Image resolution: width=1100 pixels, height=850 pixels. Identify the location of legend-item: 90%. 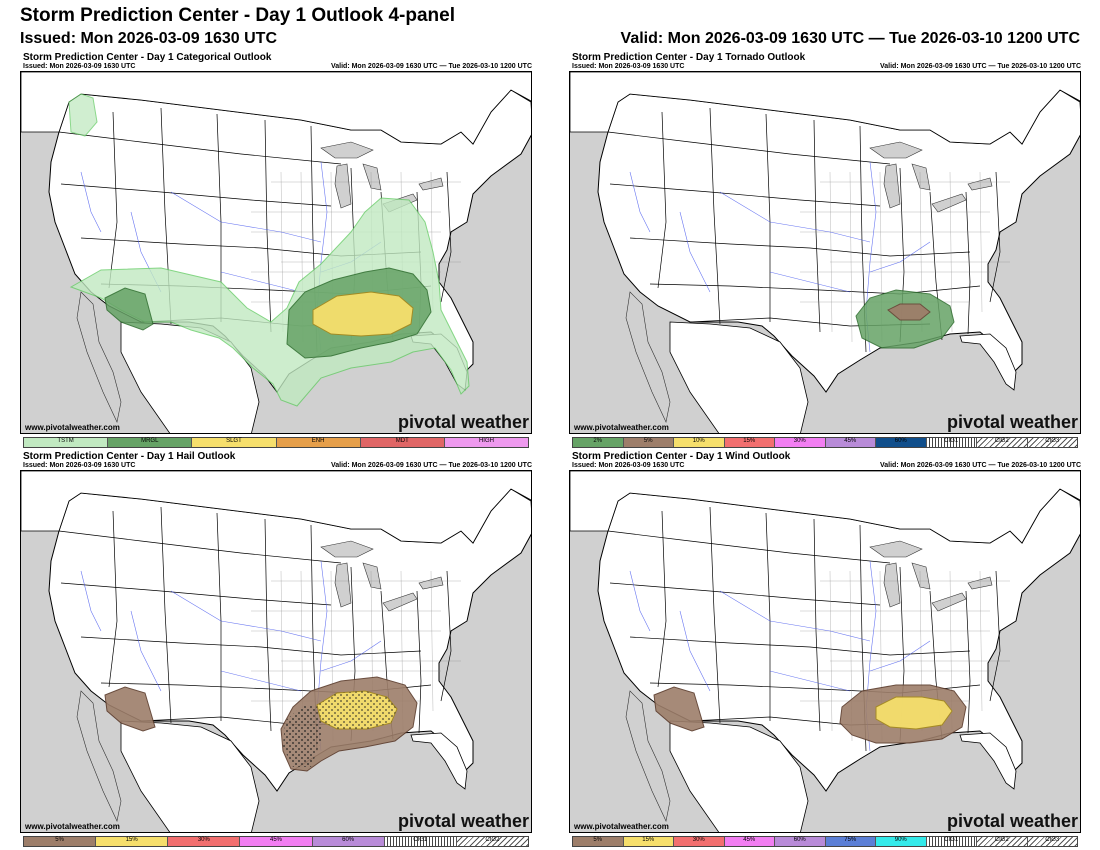
(901, 841).